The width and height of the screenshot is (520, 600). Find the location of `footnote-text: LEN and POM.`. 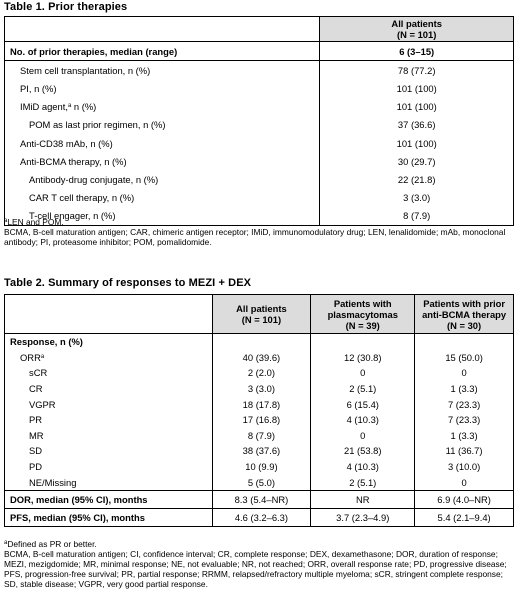

footnote-text: LEN and POM. is located at coordinates (35, 222).